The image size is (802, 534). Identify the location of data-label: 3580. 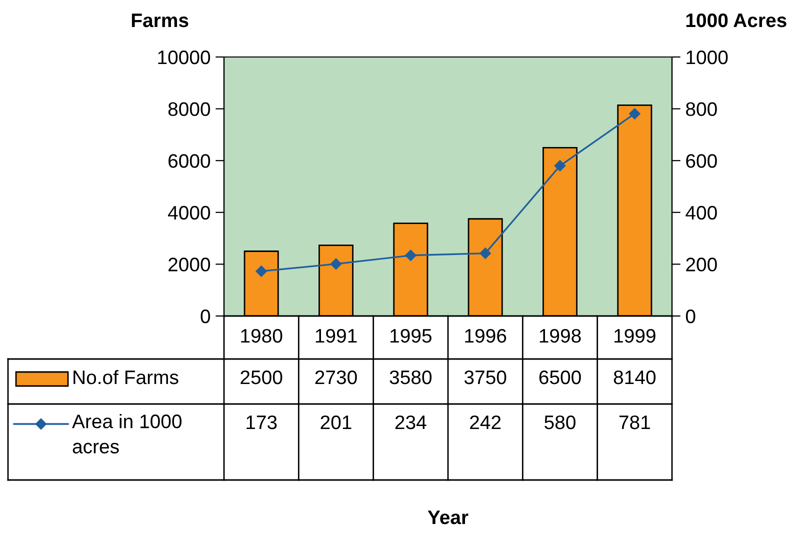
(411, 377).